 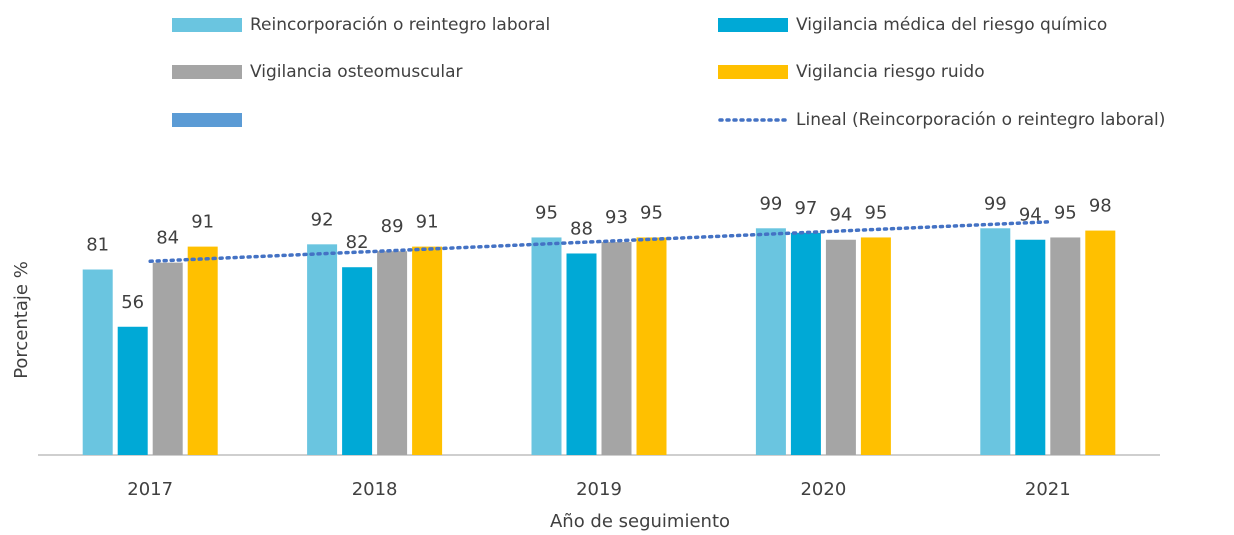 I want to click on data-label: 92, so click(x=322, y=219).